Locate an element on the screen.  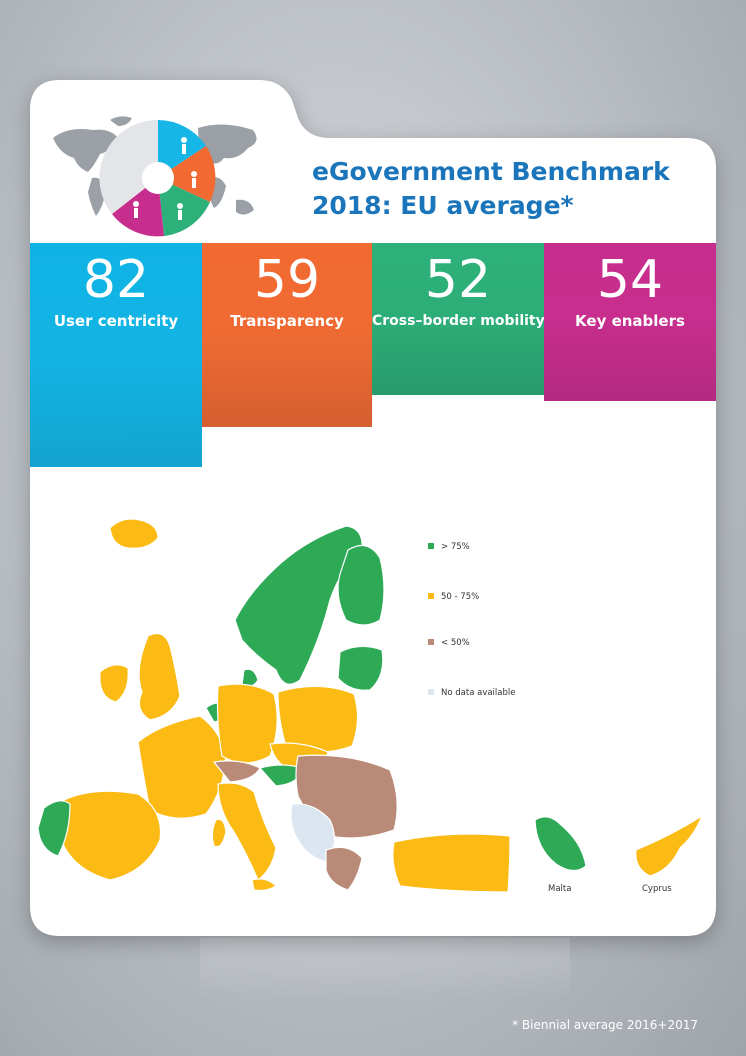
world-map-icon is located at coordinates (155, 166).